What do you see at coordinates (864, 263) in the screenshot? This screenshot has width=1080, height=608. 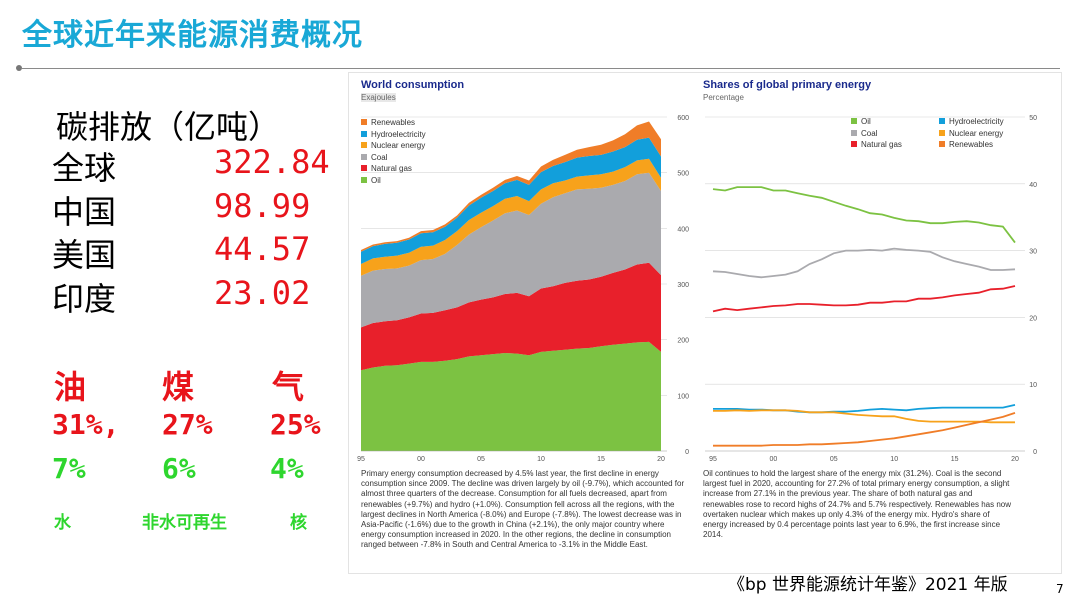 I see `line-coal` at bounding box center [864, 263].